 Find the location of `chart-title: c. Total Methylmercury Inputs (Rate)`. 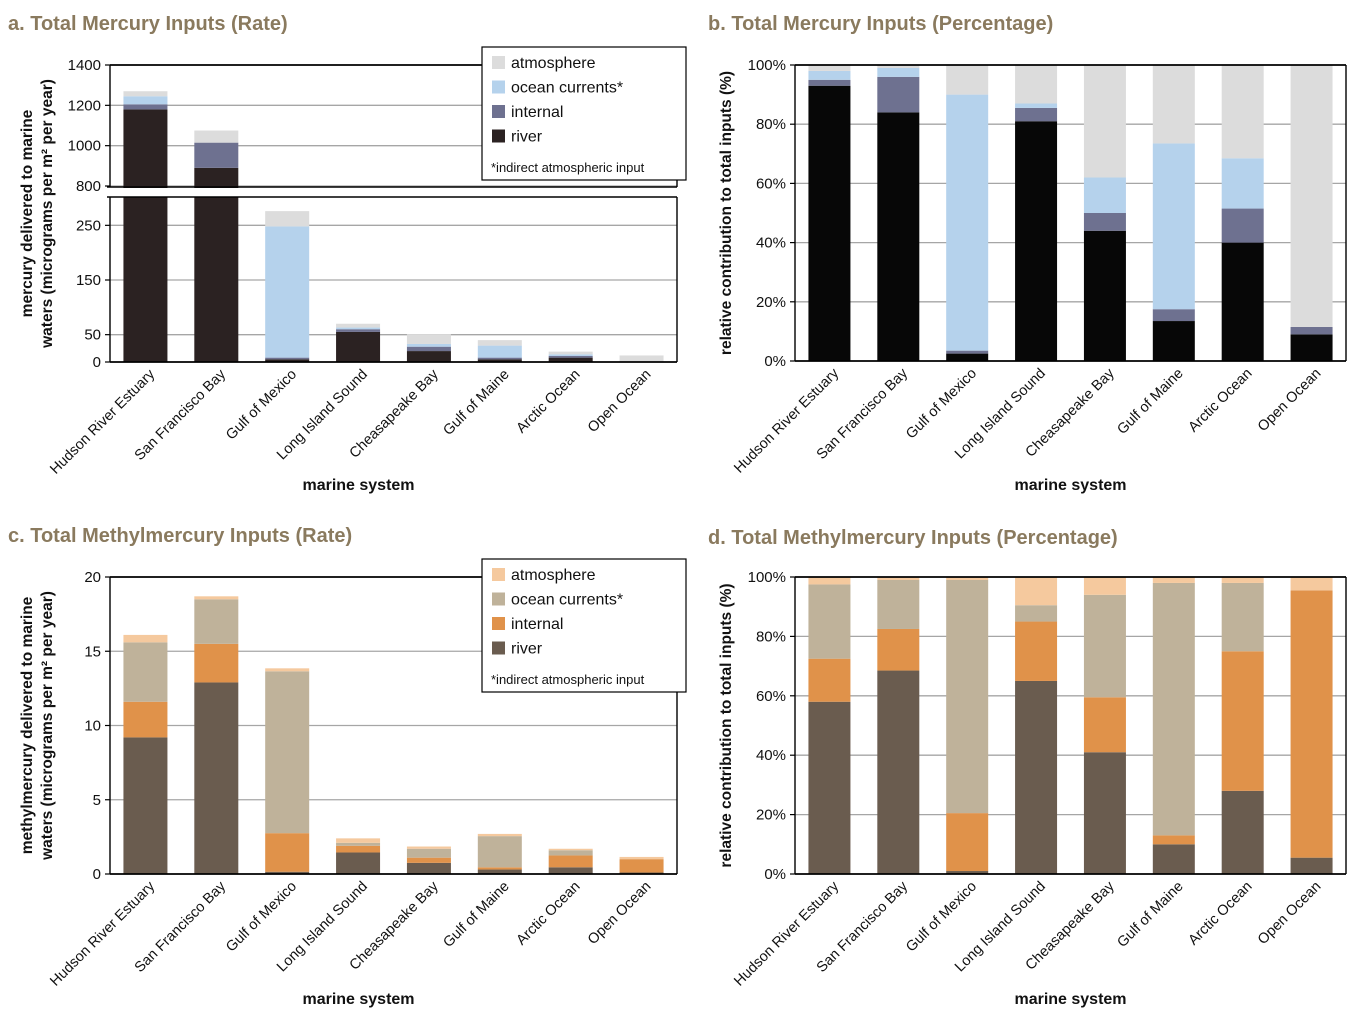

chart-title: c. Total Methylmercury Inputs (Rate) is located at coordinates (180, 536).